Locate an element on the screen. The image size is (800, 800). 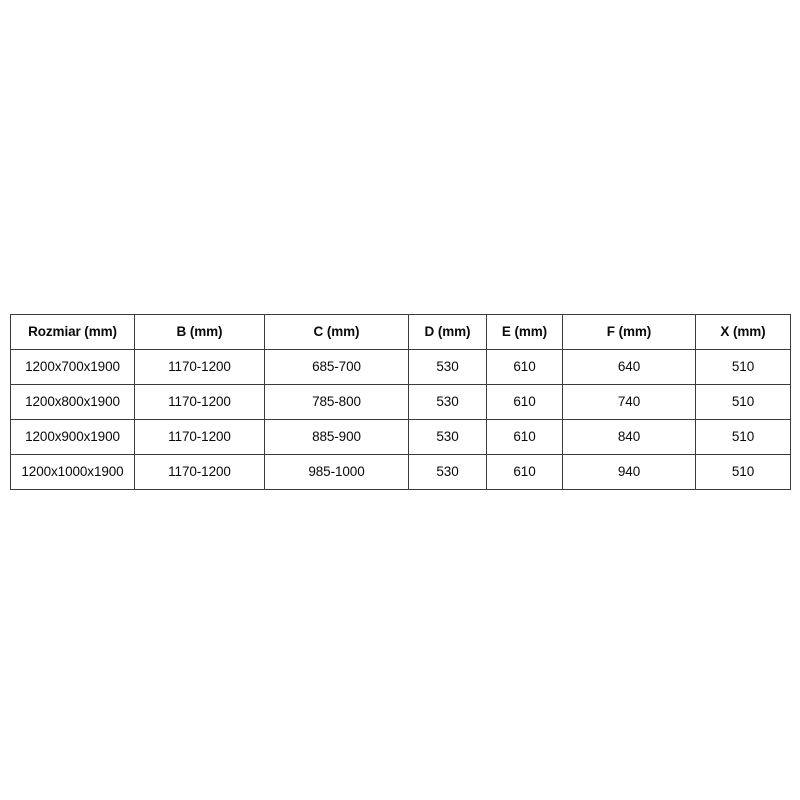
cell-rozmiar: 1200x800x1900 is located at coordinates (72, 402).